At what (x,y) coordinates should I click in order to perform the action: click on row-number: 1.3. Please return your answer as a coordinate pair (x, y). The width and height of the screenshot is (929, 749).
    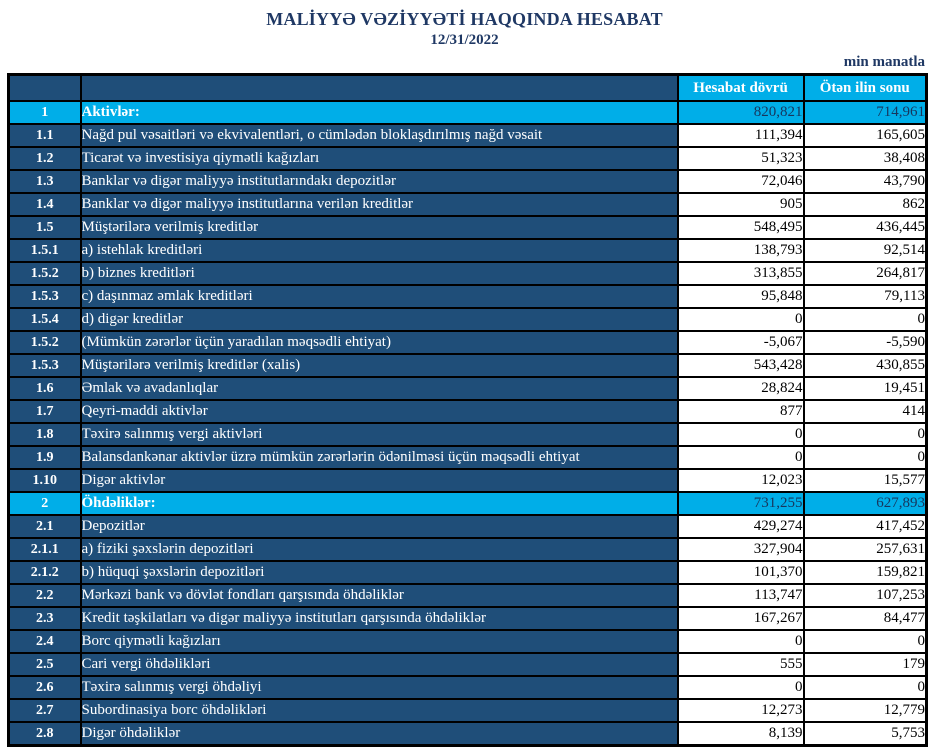
    Looking at the image, I should click on (44, 181).